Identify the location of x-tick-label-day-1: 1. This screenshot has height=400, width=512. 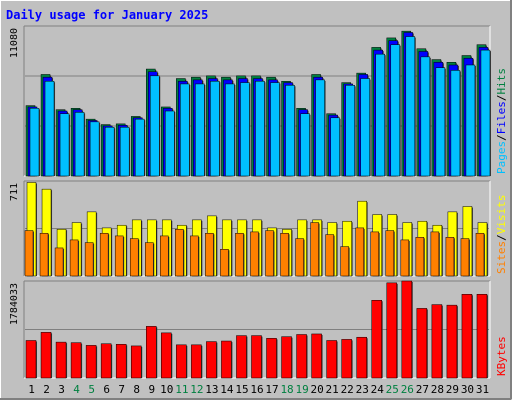
(31, 389).